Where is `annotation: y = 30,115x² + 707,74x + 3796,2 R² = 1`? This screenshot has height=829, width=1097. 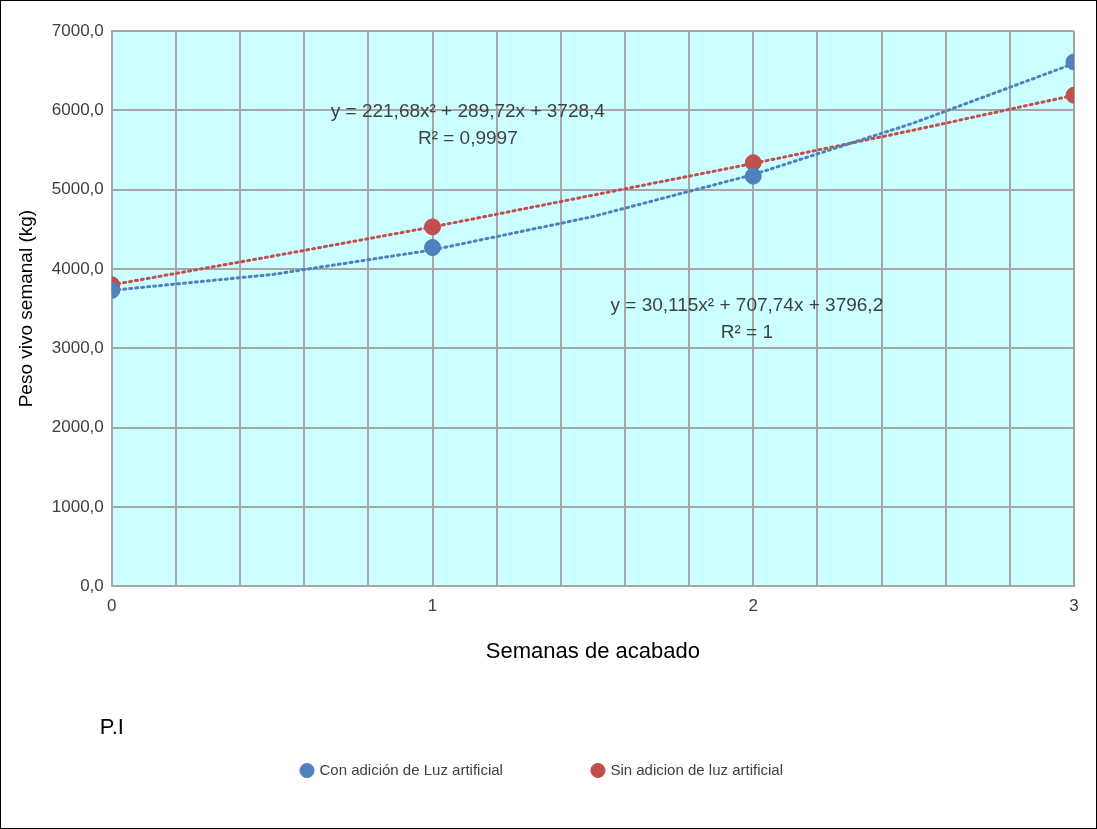
annotation: y = 30,115x² + 707,74x + 3796,2 R² = 1 is located at coordinates (747, 318).